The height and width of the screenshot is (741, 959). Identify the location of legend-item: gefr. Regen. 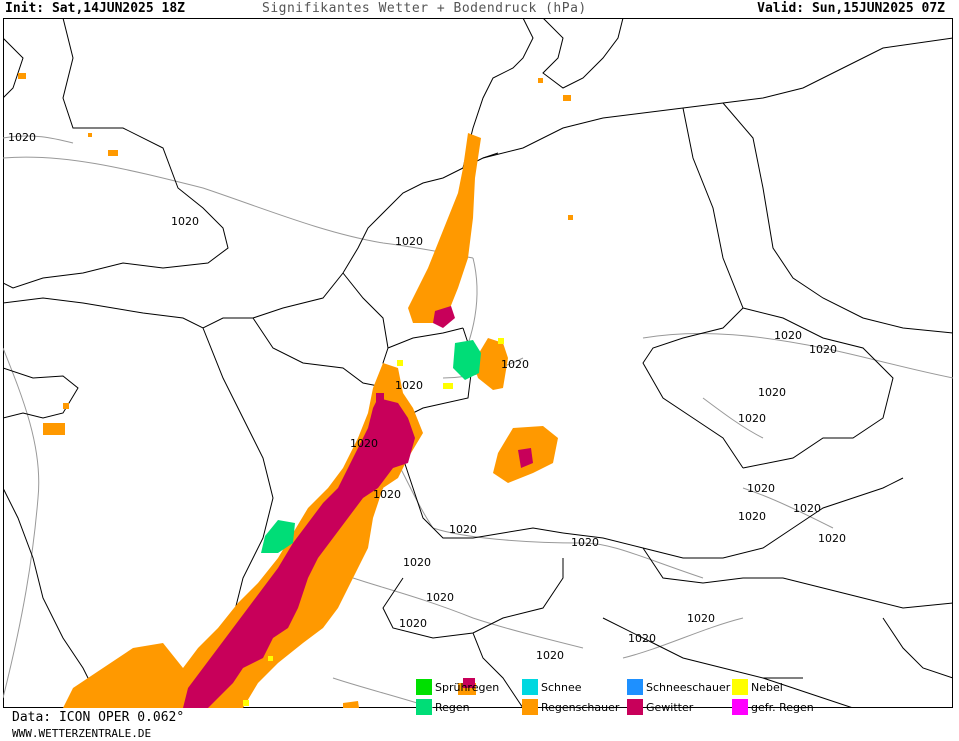
(773, 707).